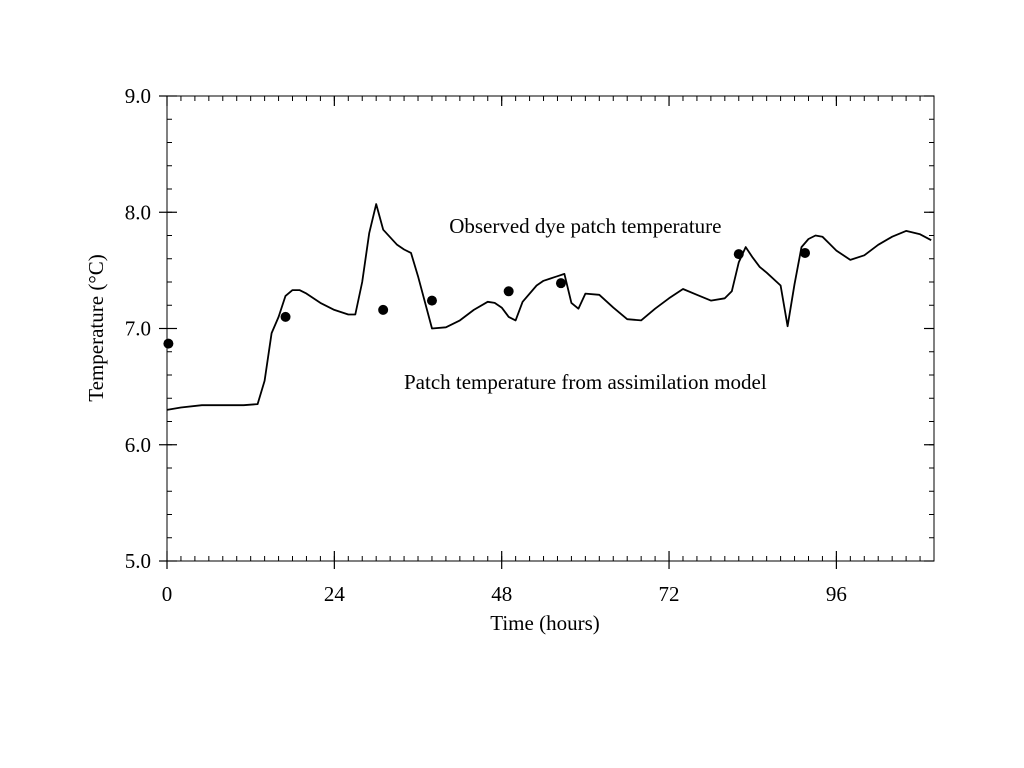  What do you see at coordinates (96, 327) in the screenshot?
I see `y-axis-label: Temperature (°C)` at bounding box center [96, 327].